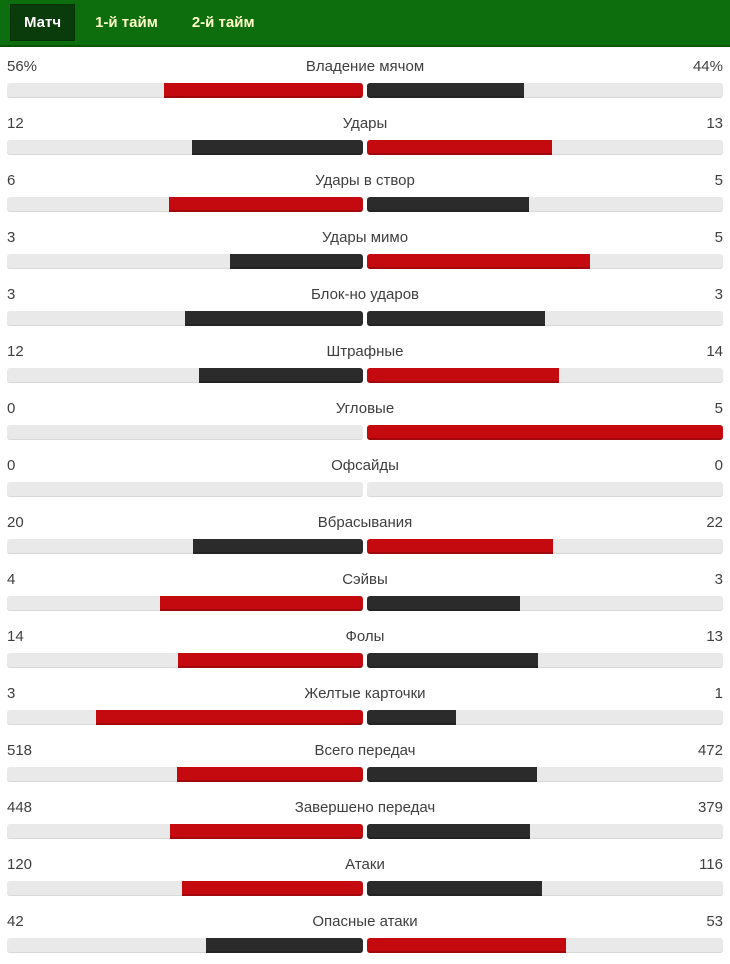 This screenshot has height=964, width=730. What do you see at coordinates (365, 77) in the screenshot?
I see `stat-row: 56% Владение мячом 44%` at bounding box center [365, 77].